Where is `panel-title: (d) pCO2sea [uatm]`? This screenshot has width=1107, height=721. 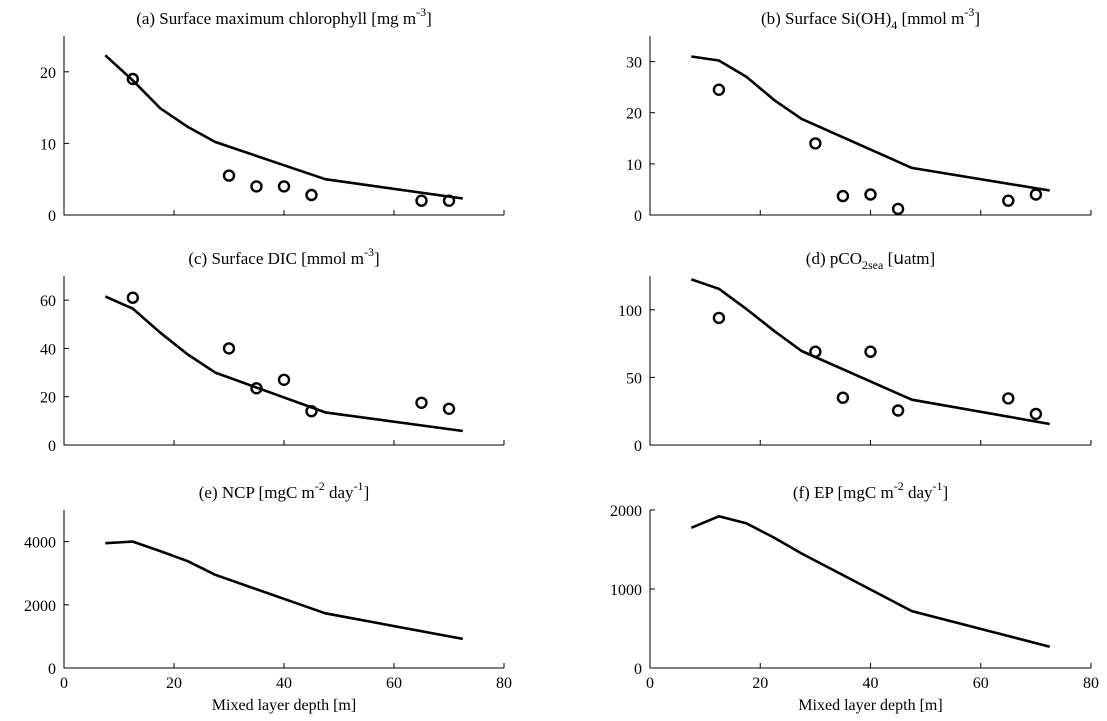 panel-title: (d) pCO2sea [uatm] is located at coordinates (870, 260).